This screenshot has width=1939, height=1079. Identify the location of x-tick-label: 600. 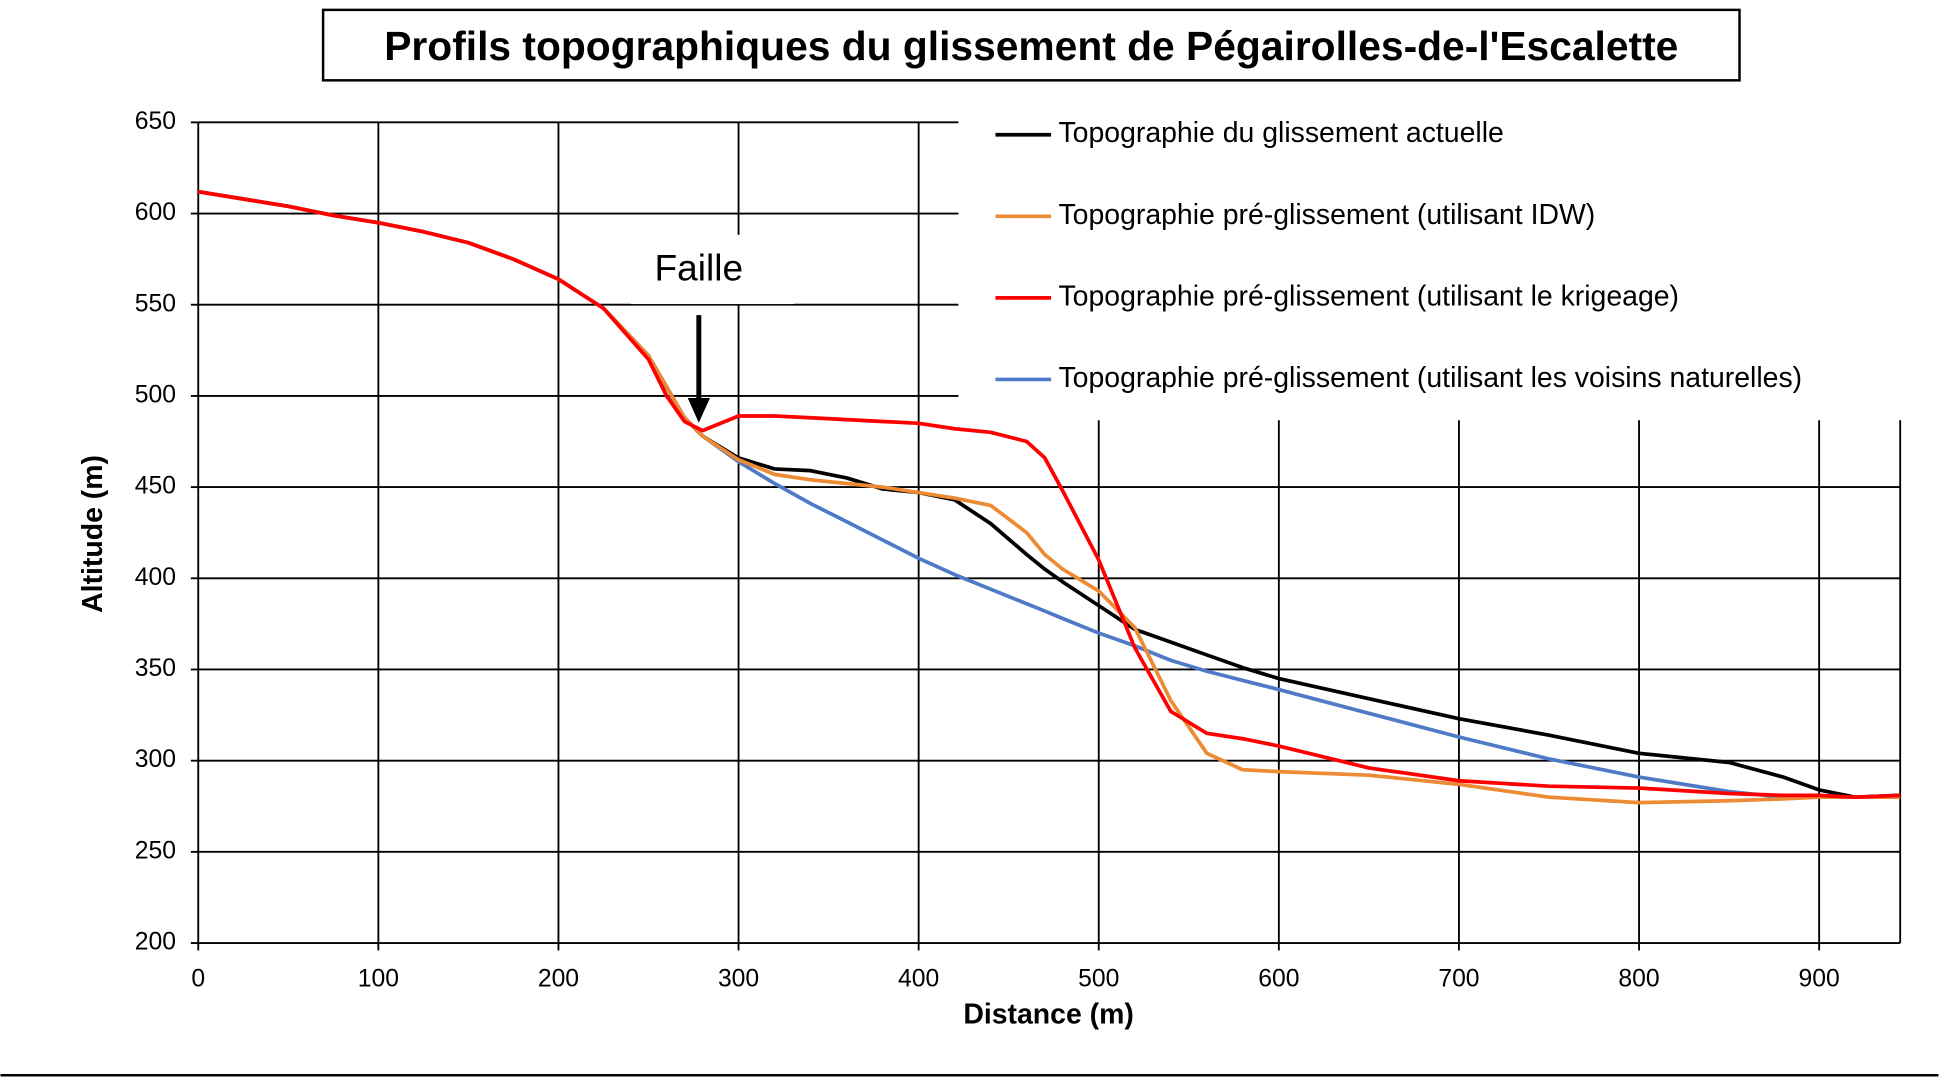
(1278, 979).